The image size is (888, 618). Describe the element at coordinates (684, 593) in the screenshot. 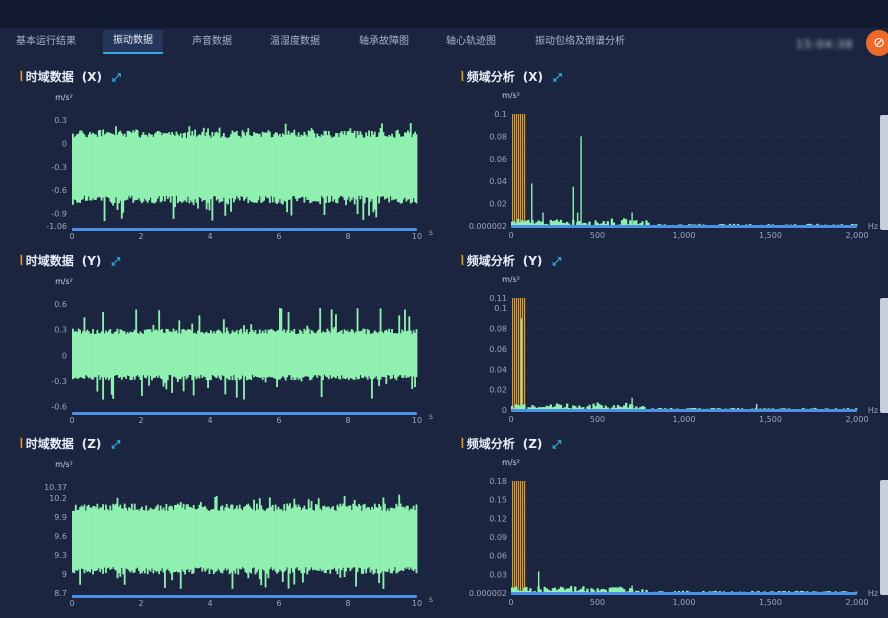

I see `x-axis-bar` at that location.